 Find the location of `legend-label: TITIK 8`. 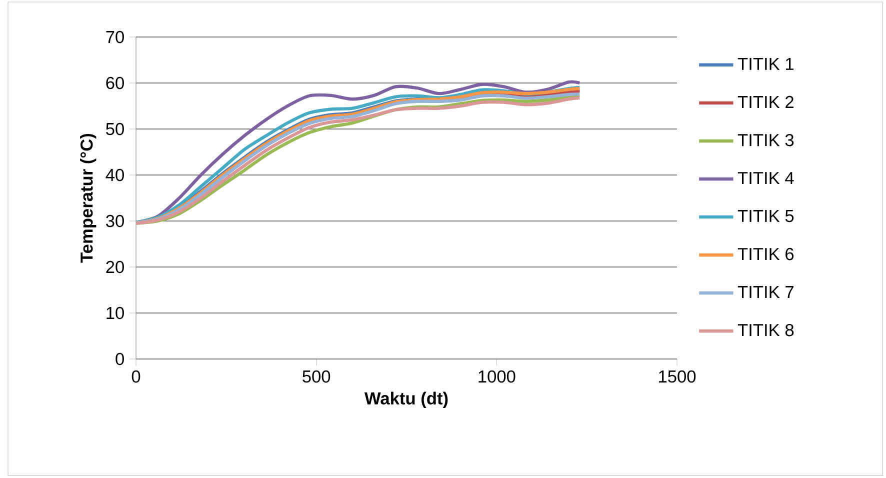

legend-label: TITIK 8 is located at coordinates (766, 330).